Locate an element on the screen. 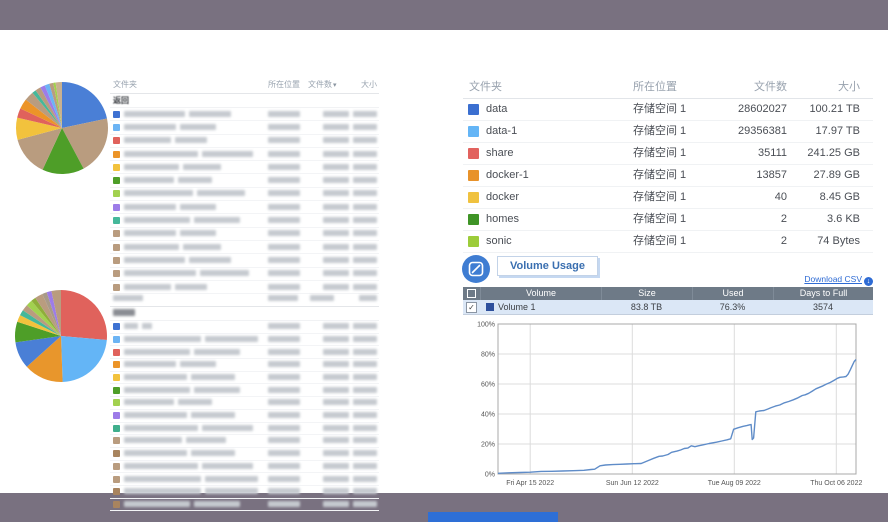  column-header-size: Size is located at coordinates (646, 293).